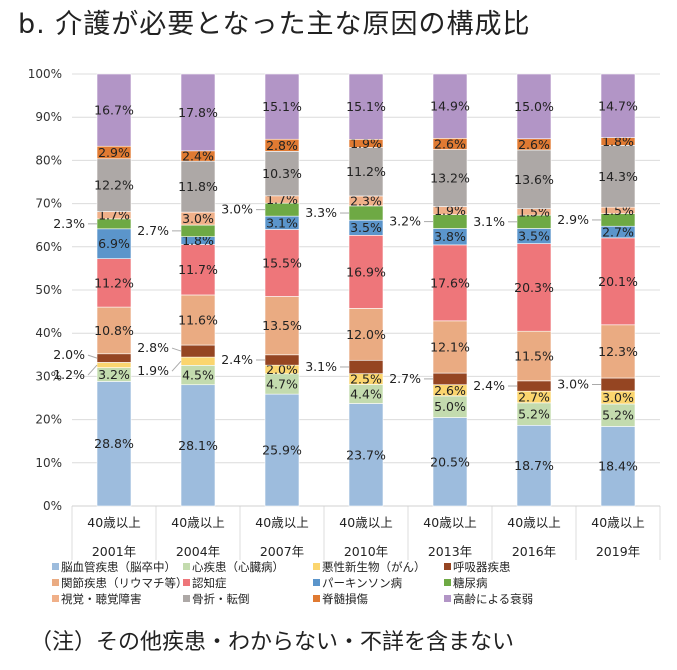 The image size is (677, 670). Describe the element at coordinates (345, 599) in the screenshot. I see `legend-label: 脊髄損傷` at that location.